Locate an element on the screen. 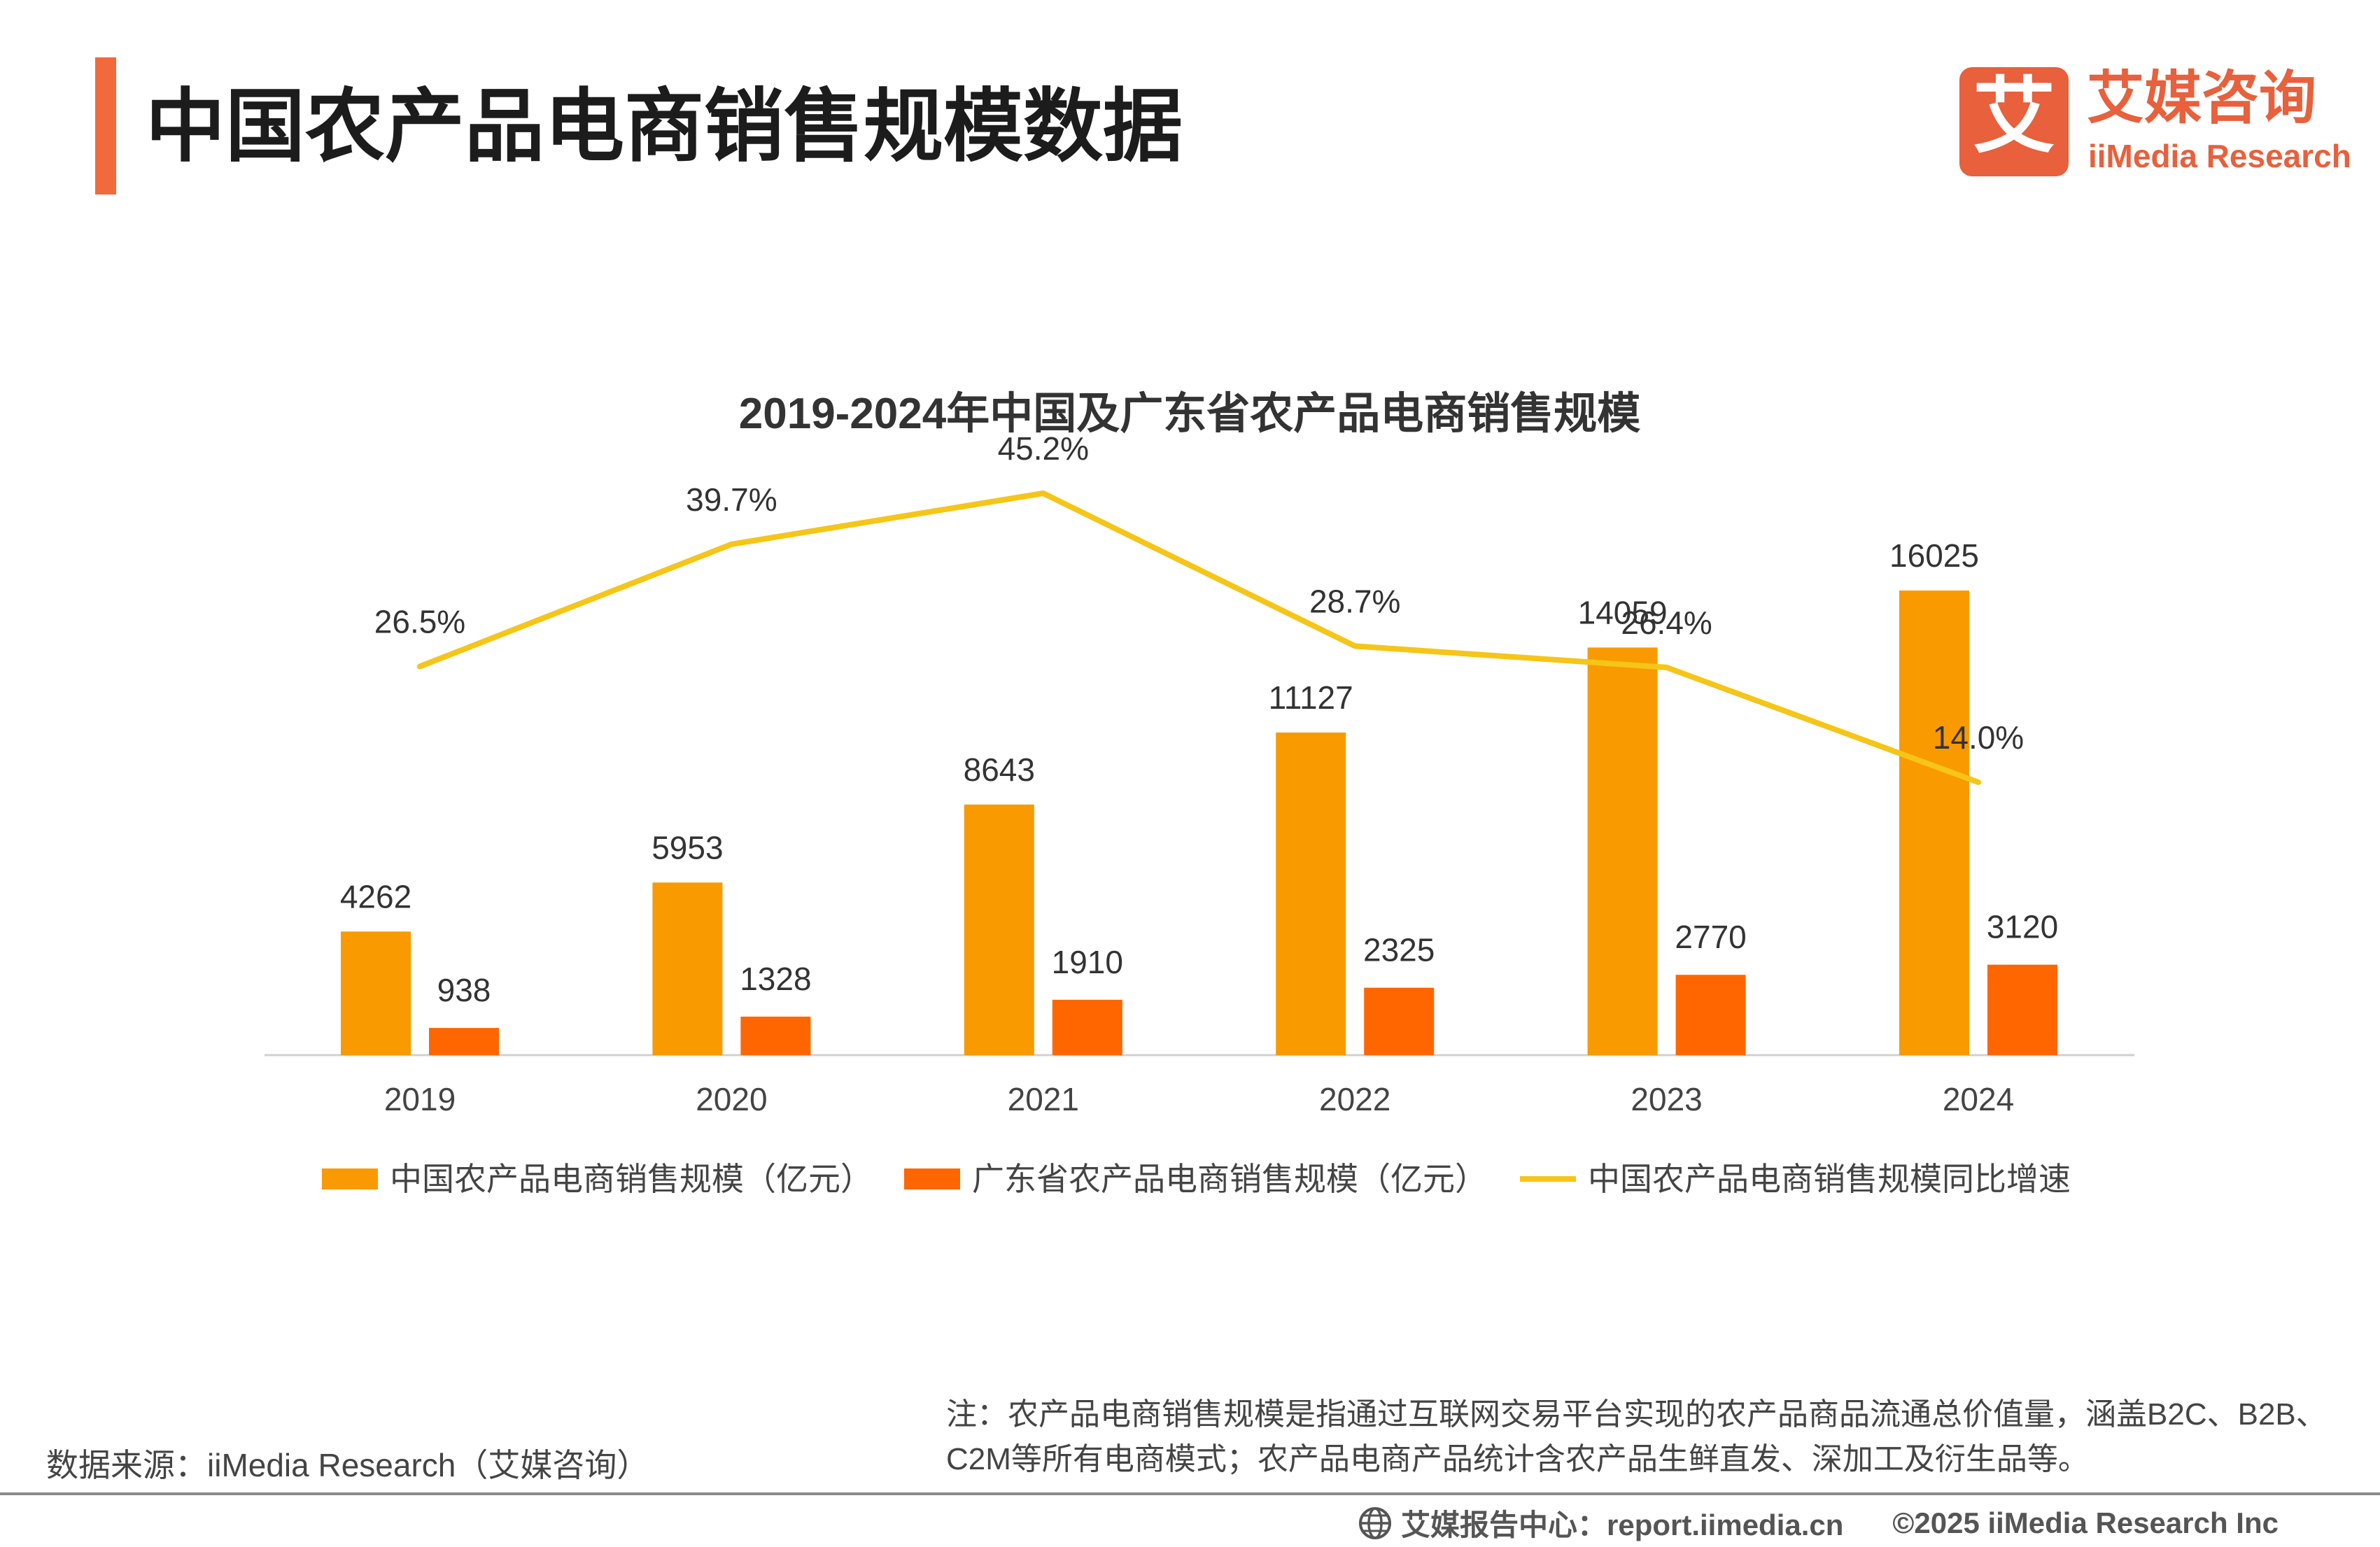 Image resolution: width=2380 pixels, height=1547 pixels. iimedia-logo: 艾 艾媒咨询 iiMedia Research is located at coordinates (2155, 123).